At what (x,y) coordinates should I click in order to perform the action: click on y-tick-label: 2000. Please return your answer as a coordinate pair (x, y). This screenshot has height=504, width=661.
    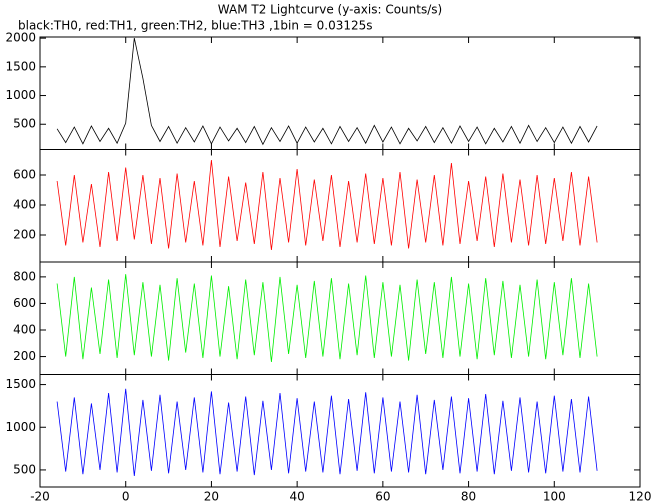
    Looking at the image, I should click on (20, 38).